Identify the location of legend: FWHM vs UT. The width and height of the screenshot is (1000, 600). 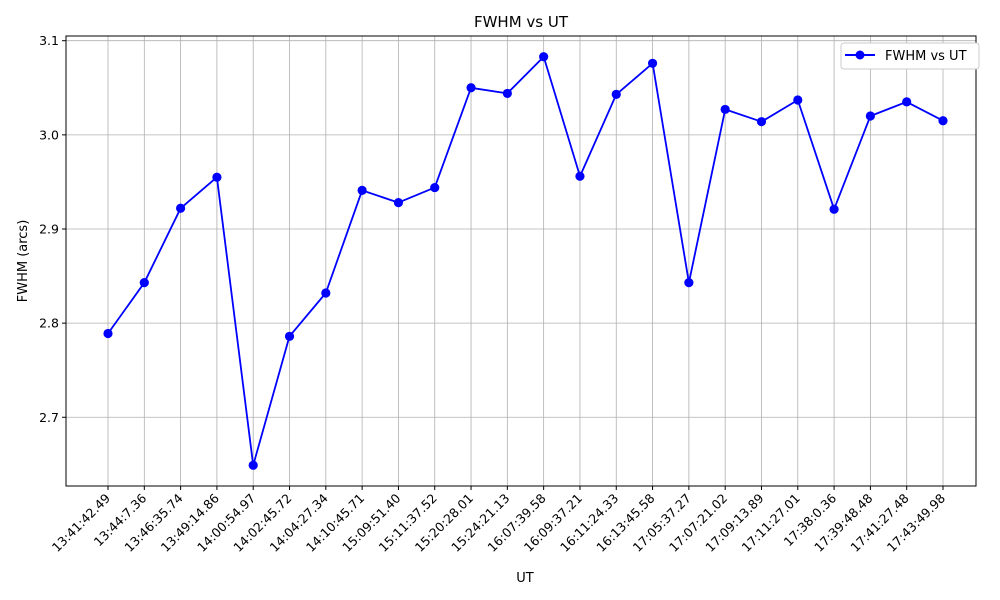
(910, 56).